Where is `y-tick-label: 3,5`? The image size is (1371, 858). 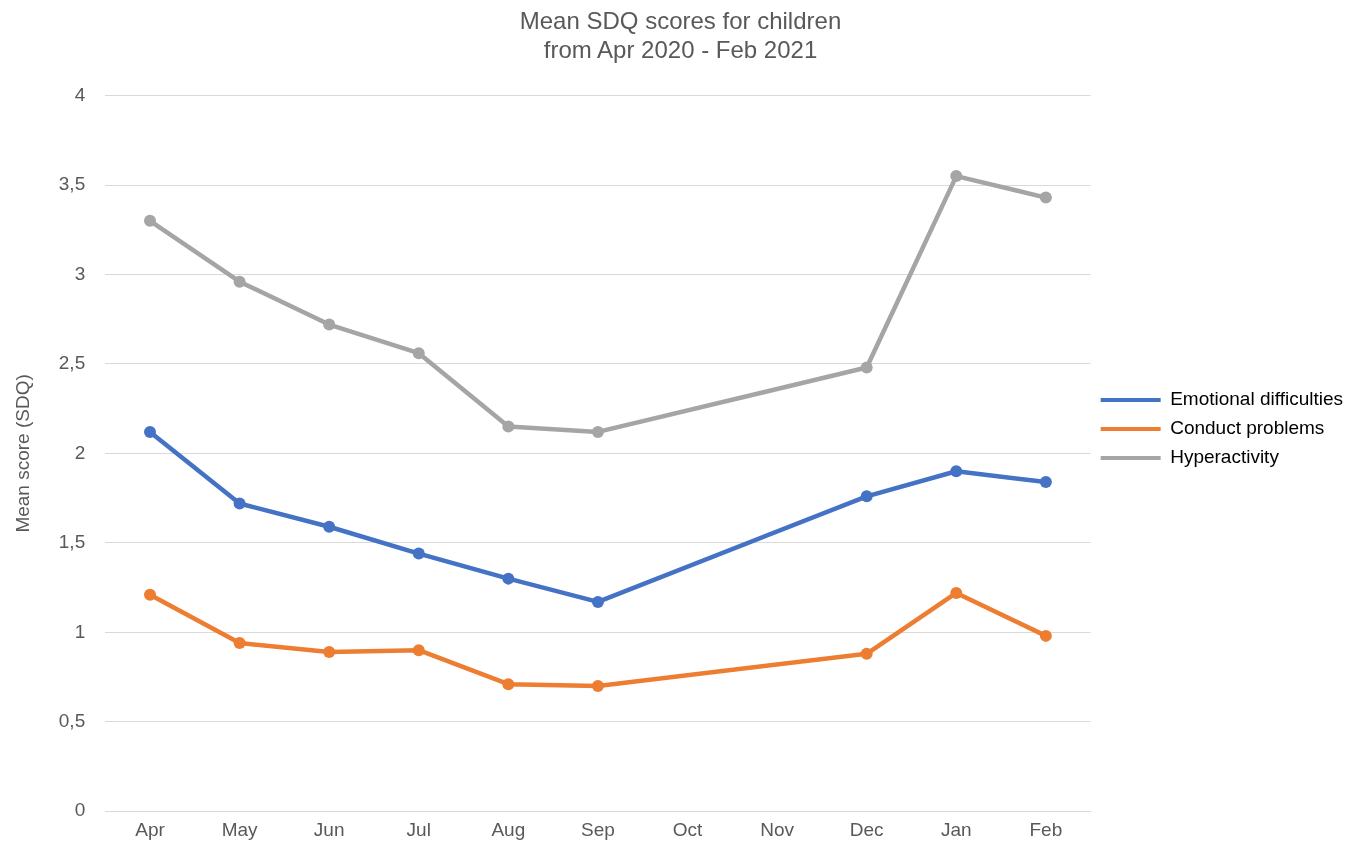
y-tick-label: 3,5 is located at coordinates (72, 184).